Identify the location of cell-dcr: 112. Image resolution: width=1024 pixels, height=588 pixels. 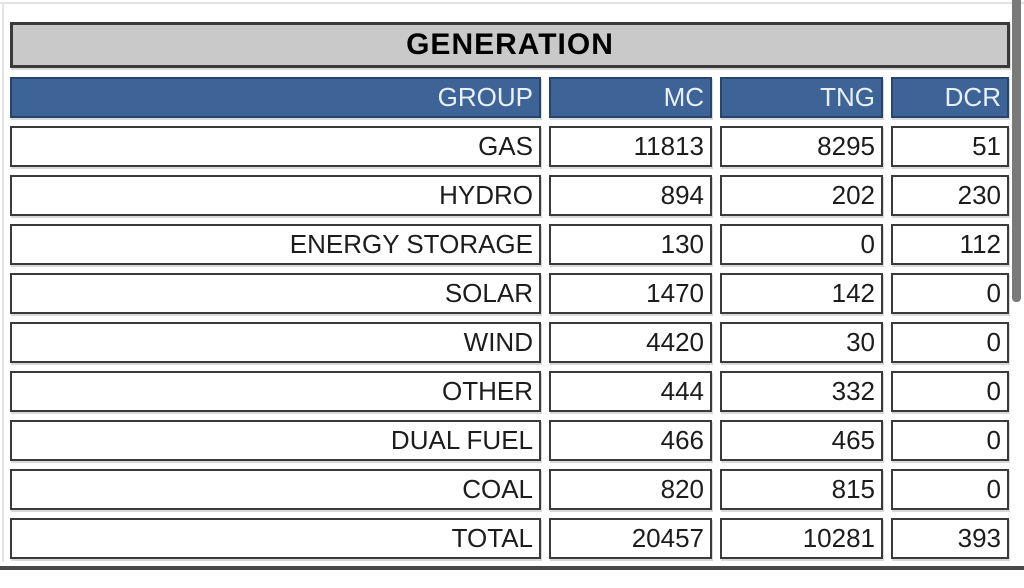
(950, 244).